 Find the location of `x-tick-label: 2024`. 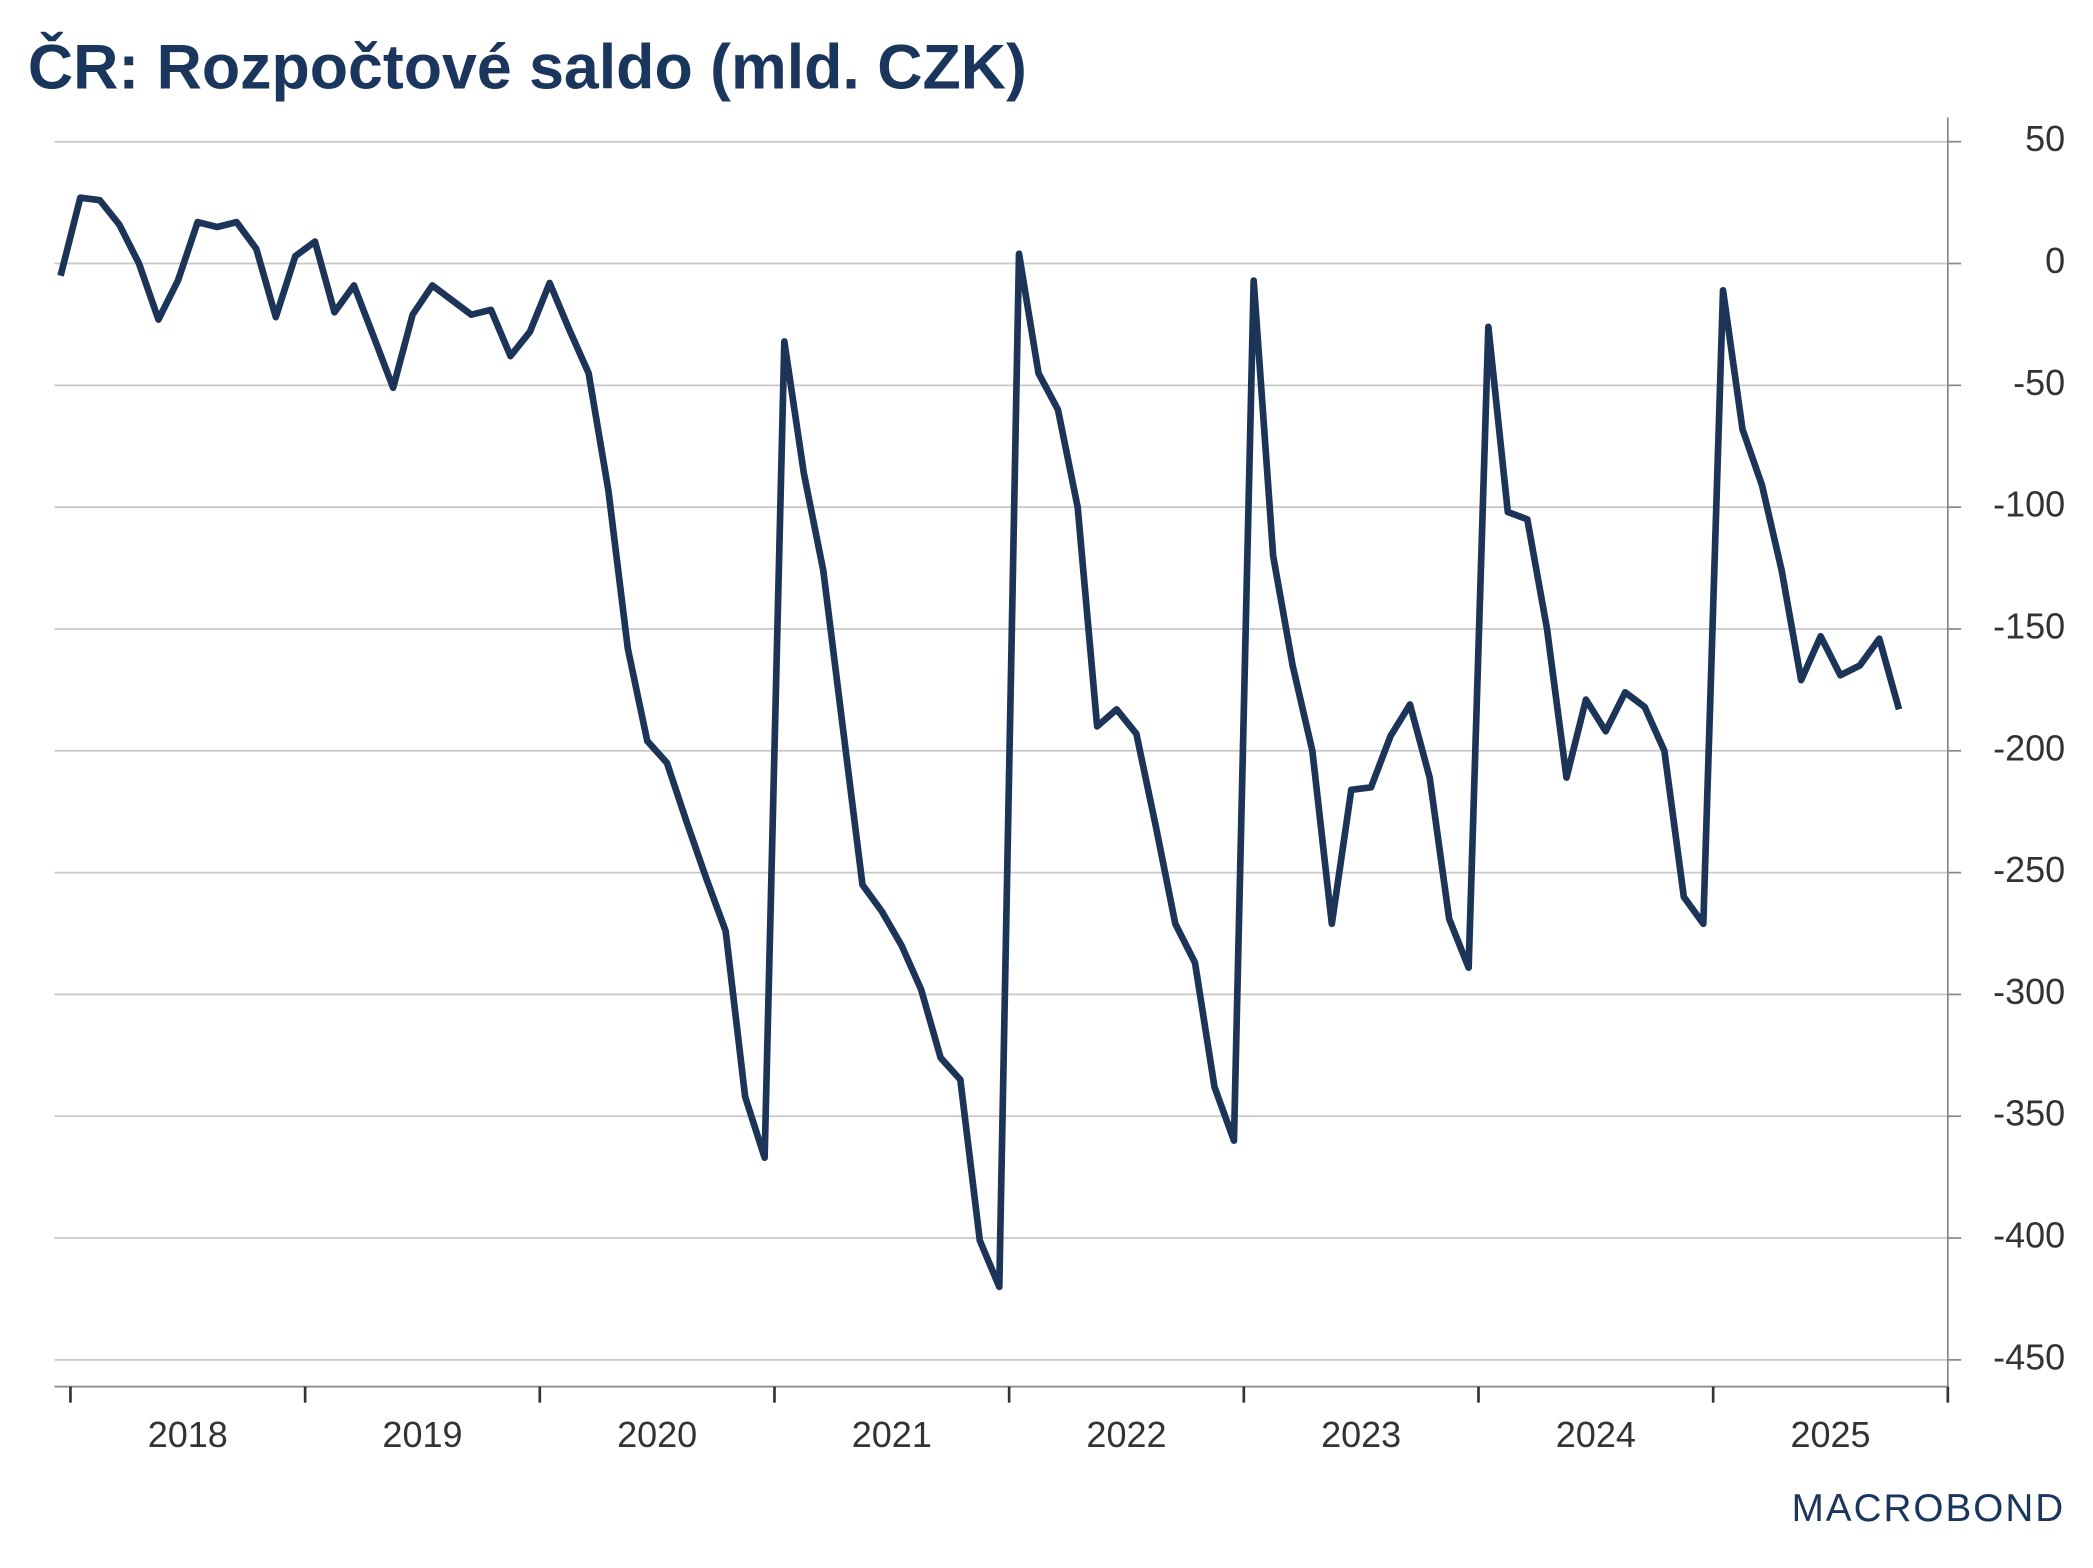

x-tick-label: 2024 is located at coordinates (1596, 1434).